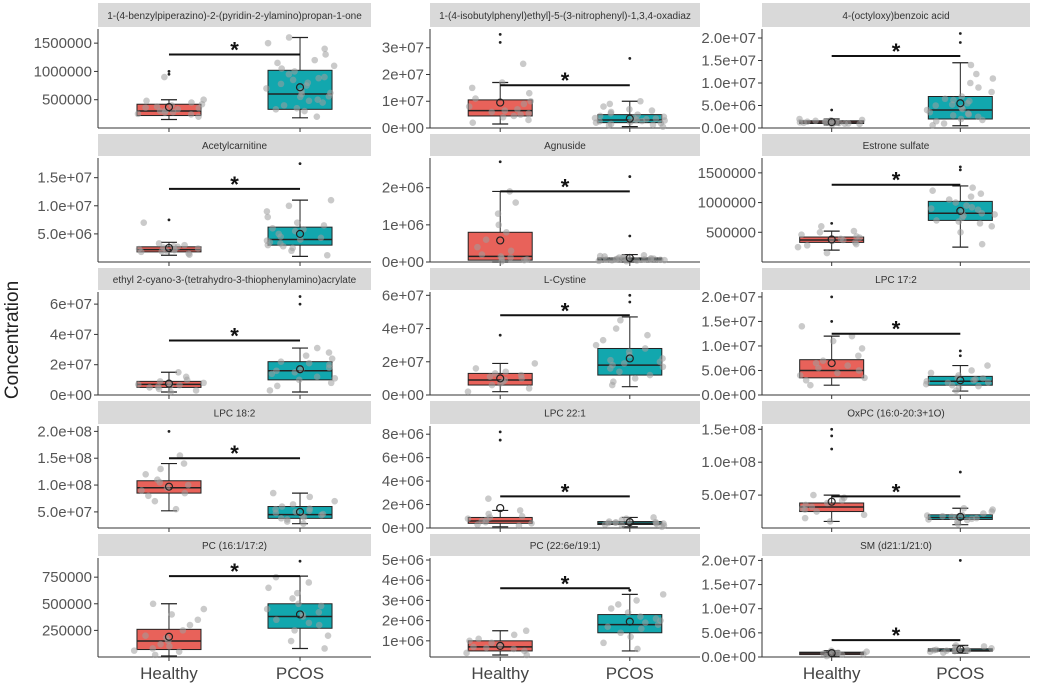  Describe the element at coordinates (832, 673) in the screenshot. I see `x-tick-label: Healthy` at that location.